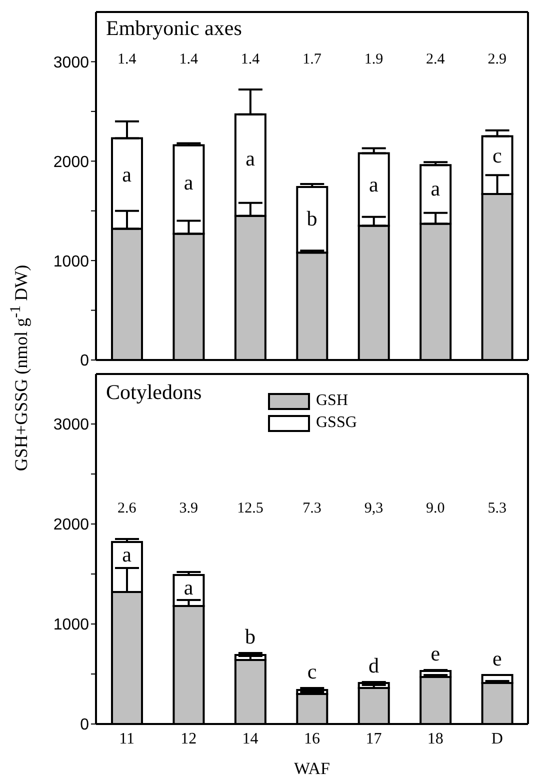 The width and height of the screenshot is (535, 776). What do you see at coordinates (435, 739) in the screenshot?
I see `x-tick-label: 18` at bounding box center [435, 739].